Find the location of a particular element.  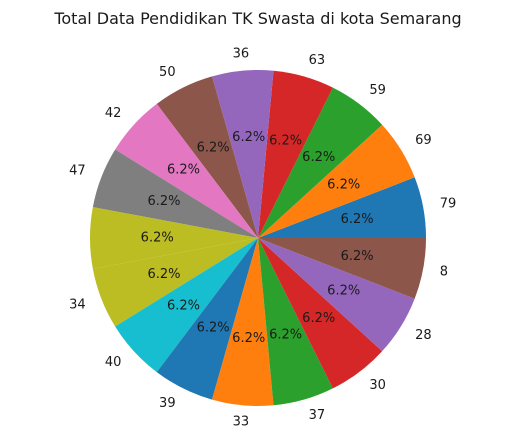

percent-label-6: 6.2% is located at coordinates (183, 170).